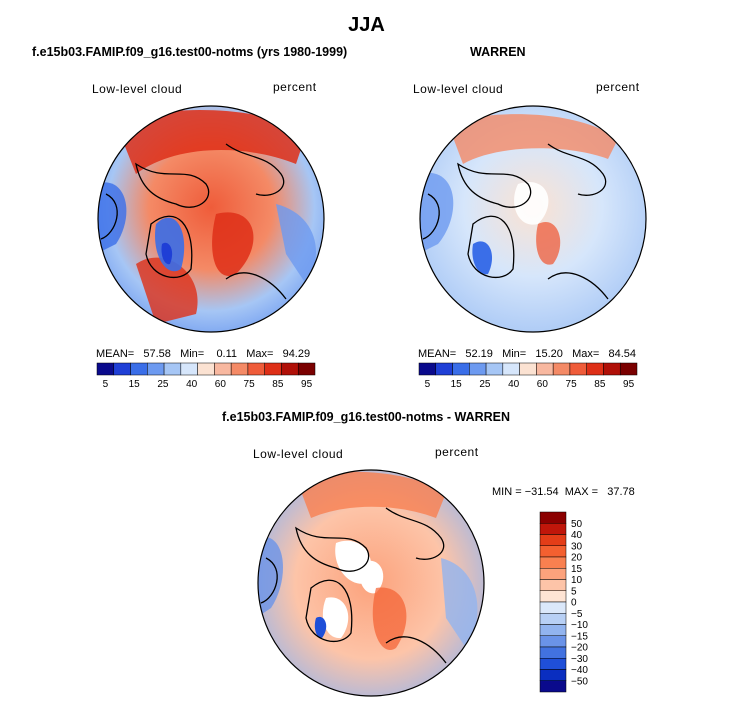 This screenshot has height=703, width=733. What do you see at coordinates (577, 569) in the screenshot?
I see `diff-colorbar-tick-label: 15` at bounding box center [577, 569].